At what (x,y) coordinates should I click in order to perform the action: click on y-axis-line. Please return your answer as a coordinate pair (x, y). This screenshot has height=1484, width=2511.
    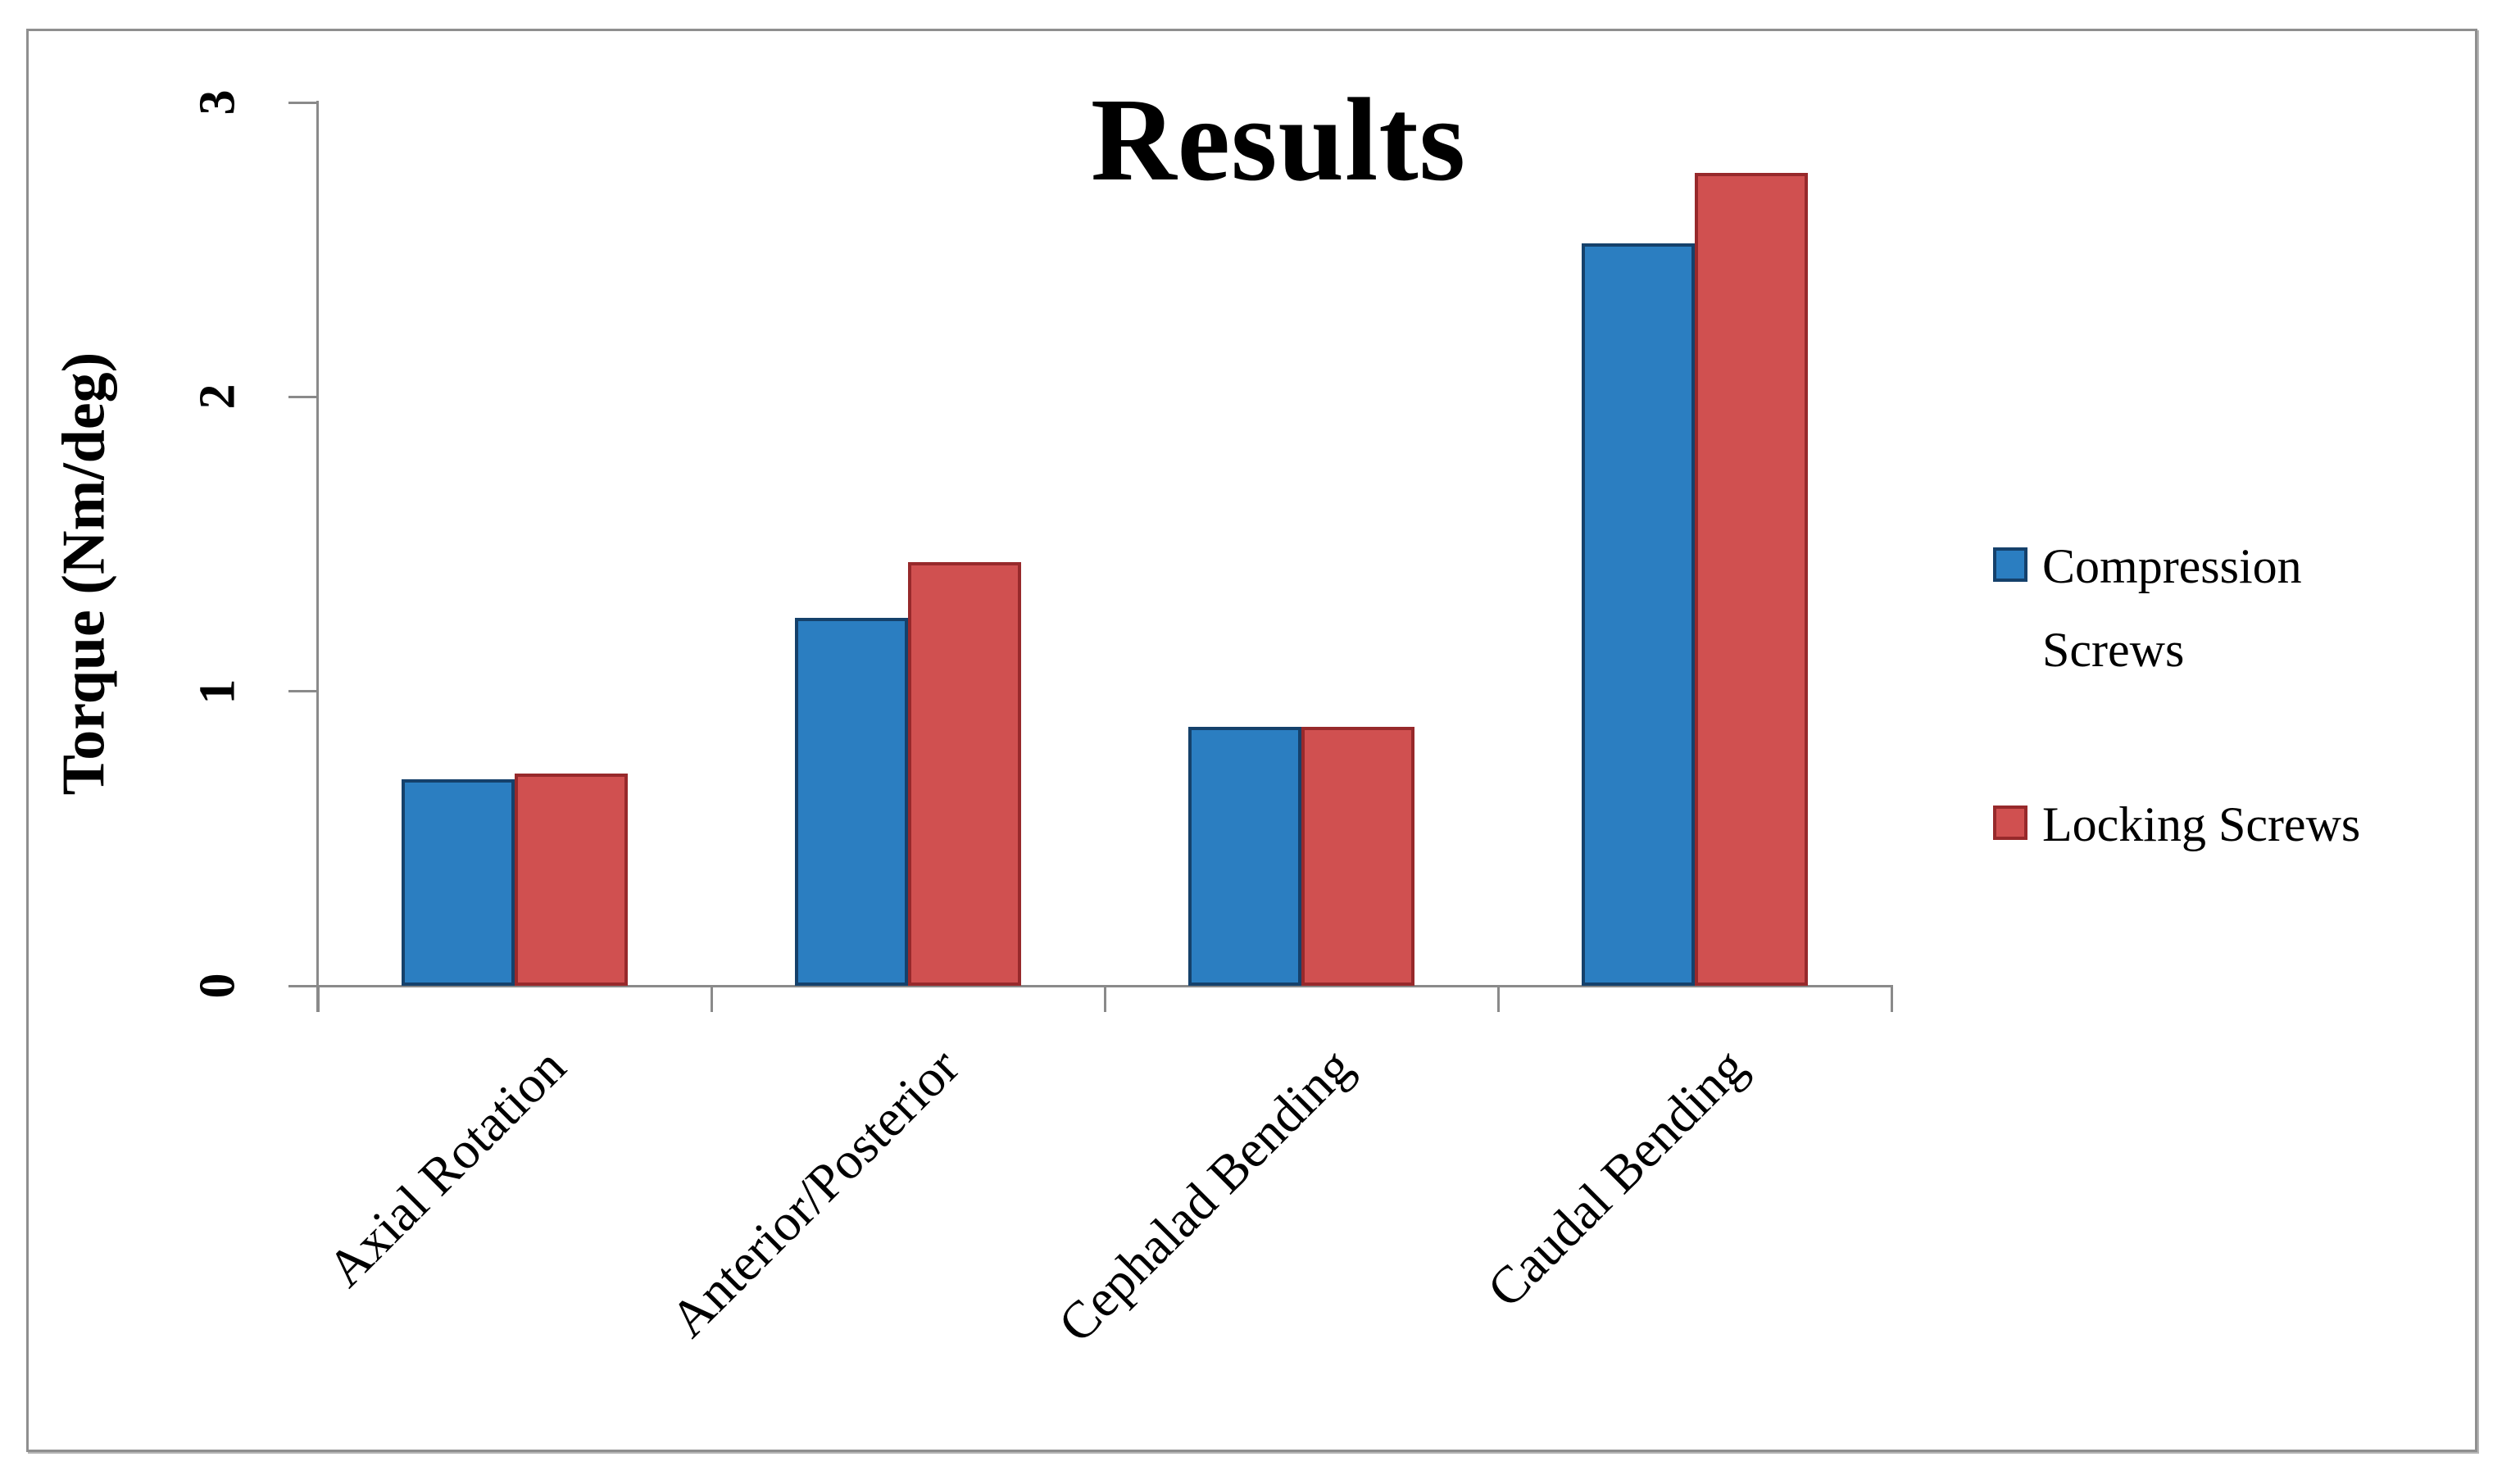
    Looking at the image, I should click on (317, 556).